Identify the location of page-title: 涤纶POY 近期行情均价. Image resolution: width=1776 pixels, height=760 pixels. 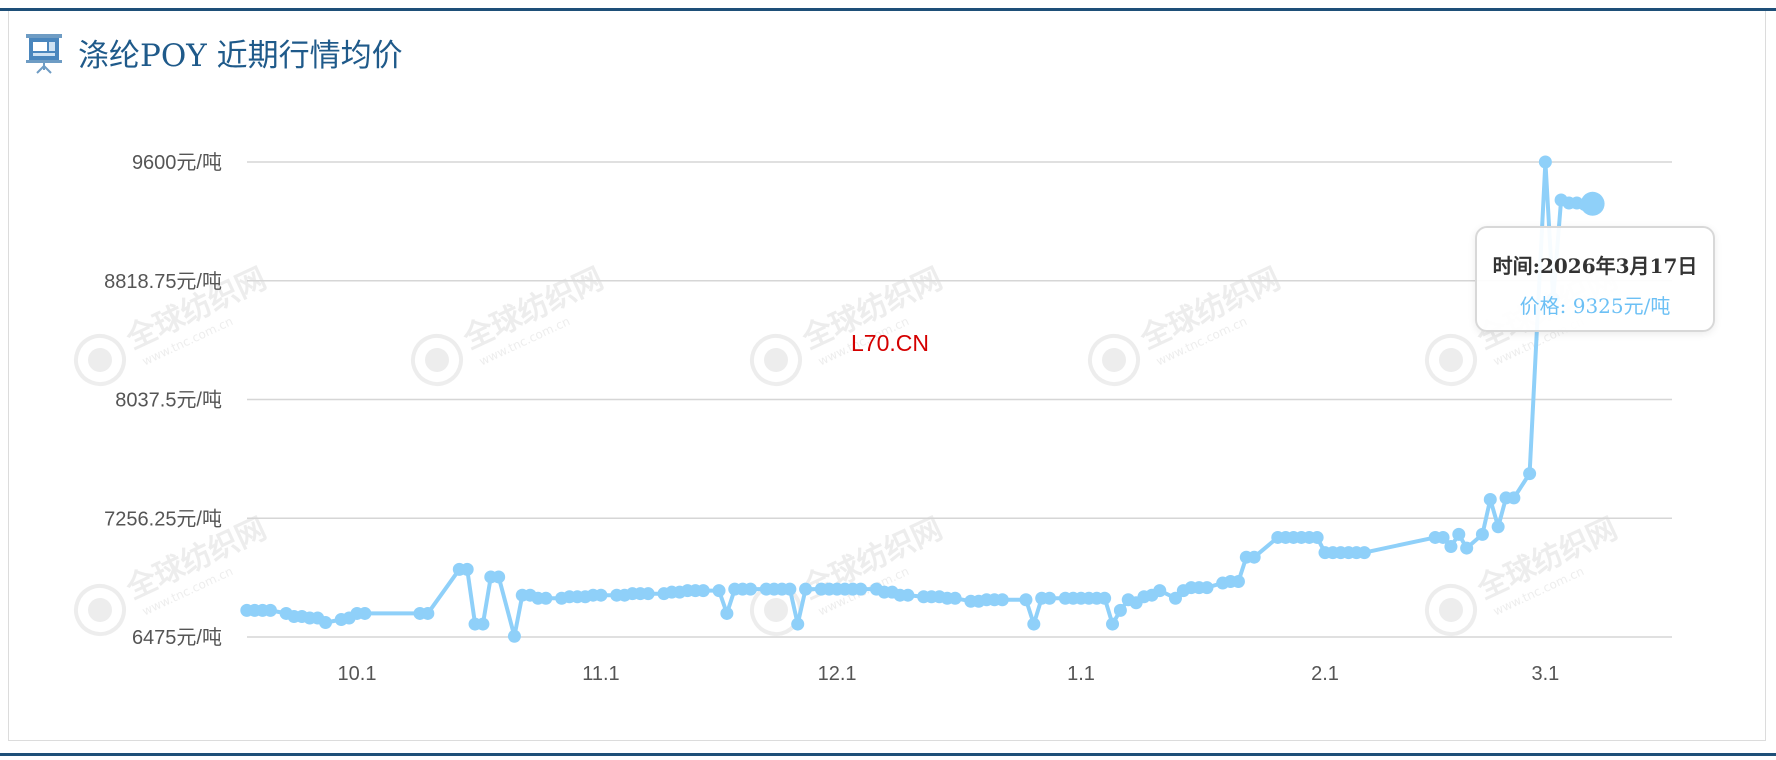
(240, 55).